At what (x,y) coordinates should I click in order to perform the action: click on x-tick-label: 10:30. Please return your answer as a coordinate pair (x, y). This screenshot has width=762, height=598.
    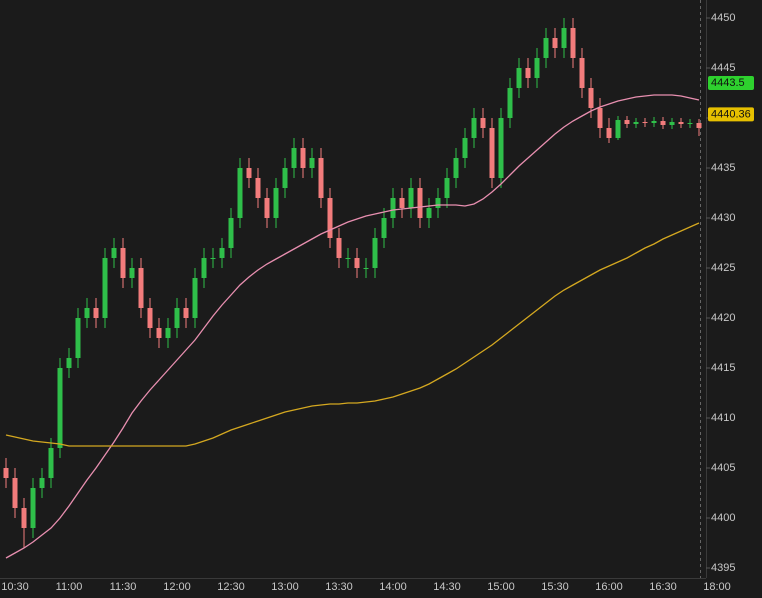
    Looking at the image, I should click on (15, 587).